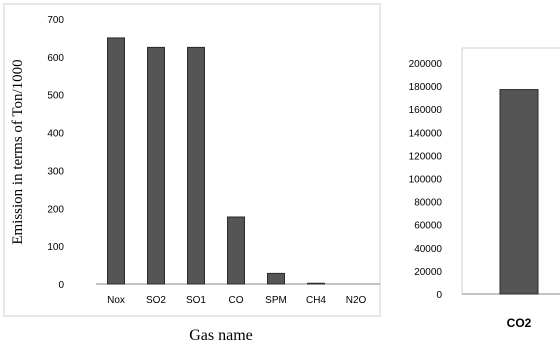 This screenshot has height=344, width=560. Describe the element at coordinates (55, 58) in the screenshot. I see `y-tick-label: 600` at that location.